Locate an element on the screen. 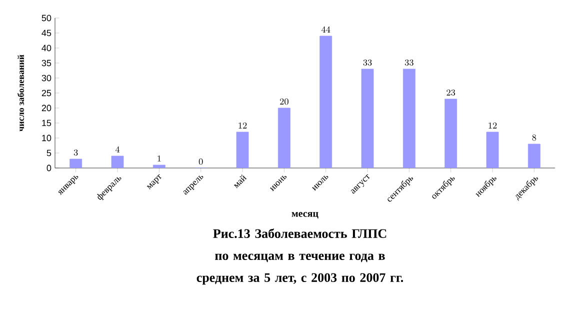 This screenshot has height=325, width=570. y-axis-title: число заболеваний is located at coordinates (20, 93).